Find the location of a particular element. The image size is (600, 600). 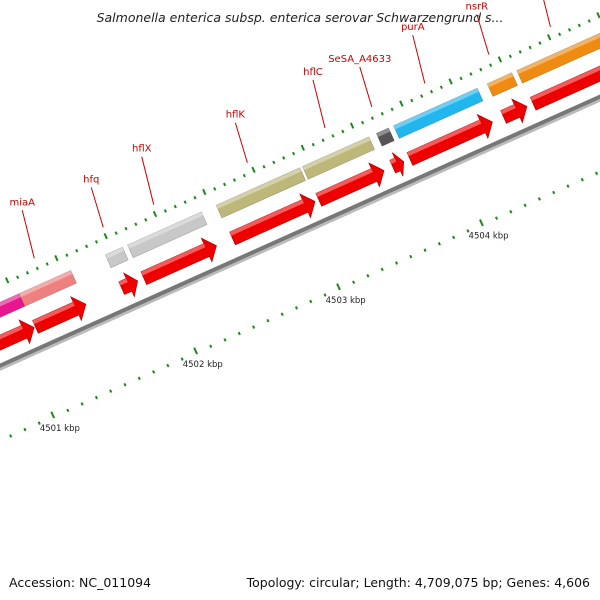

kbp-tick-label: 4502 kbp is located at coordinates (203, 365).